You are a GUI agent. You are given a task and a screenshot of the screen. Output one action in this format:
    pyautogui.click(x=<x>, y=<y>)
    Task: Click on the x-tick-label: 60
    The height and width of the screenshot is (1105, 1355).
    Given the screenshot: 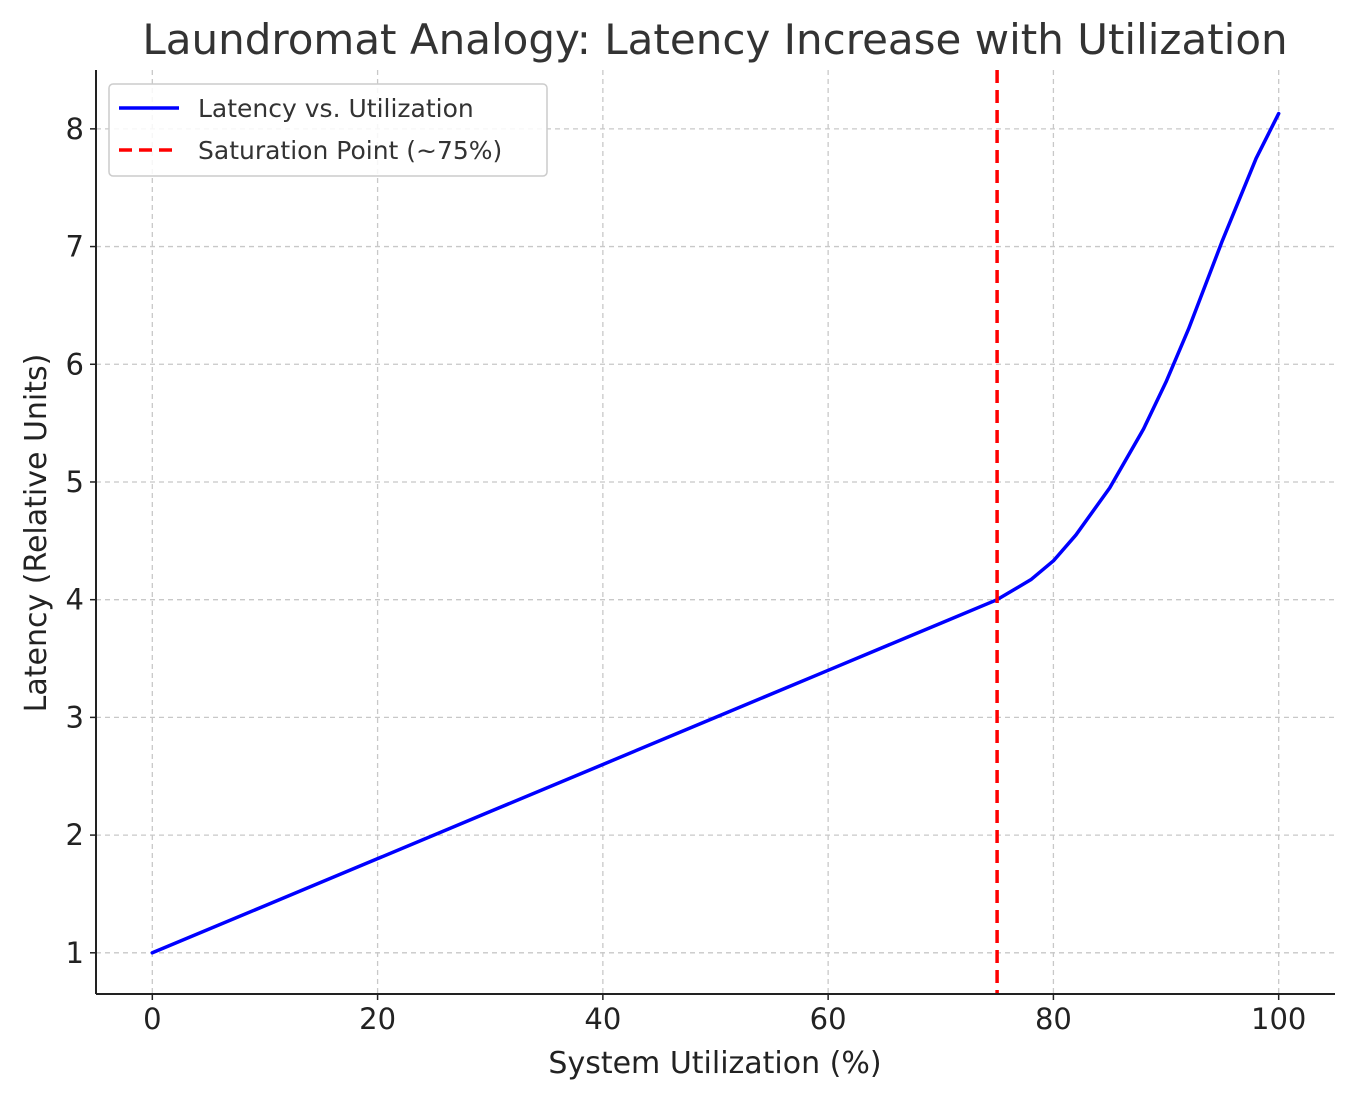 What is the action you would take?
    pyautogui.click(x=828, y=1019)
    